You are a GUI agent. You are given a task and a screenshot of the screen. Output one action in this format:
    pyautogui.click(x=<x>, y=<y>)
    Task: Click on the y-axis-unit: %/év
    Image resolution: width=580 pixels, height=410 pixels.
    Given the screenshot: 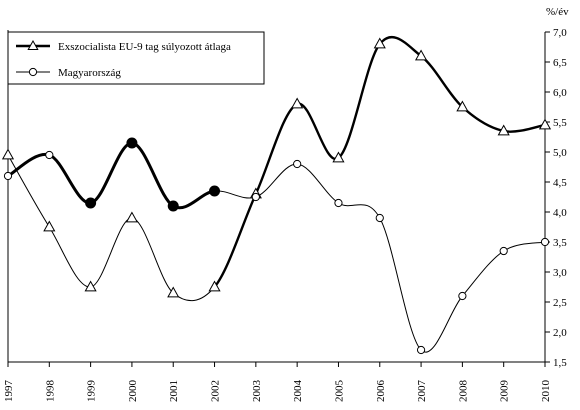 What is the action you would take?
    pyautogui.click(x=557, y=12)
    